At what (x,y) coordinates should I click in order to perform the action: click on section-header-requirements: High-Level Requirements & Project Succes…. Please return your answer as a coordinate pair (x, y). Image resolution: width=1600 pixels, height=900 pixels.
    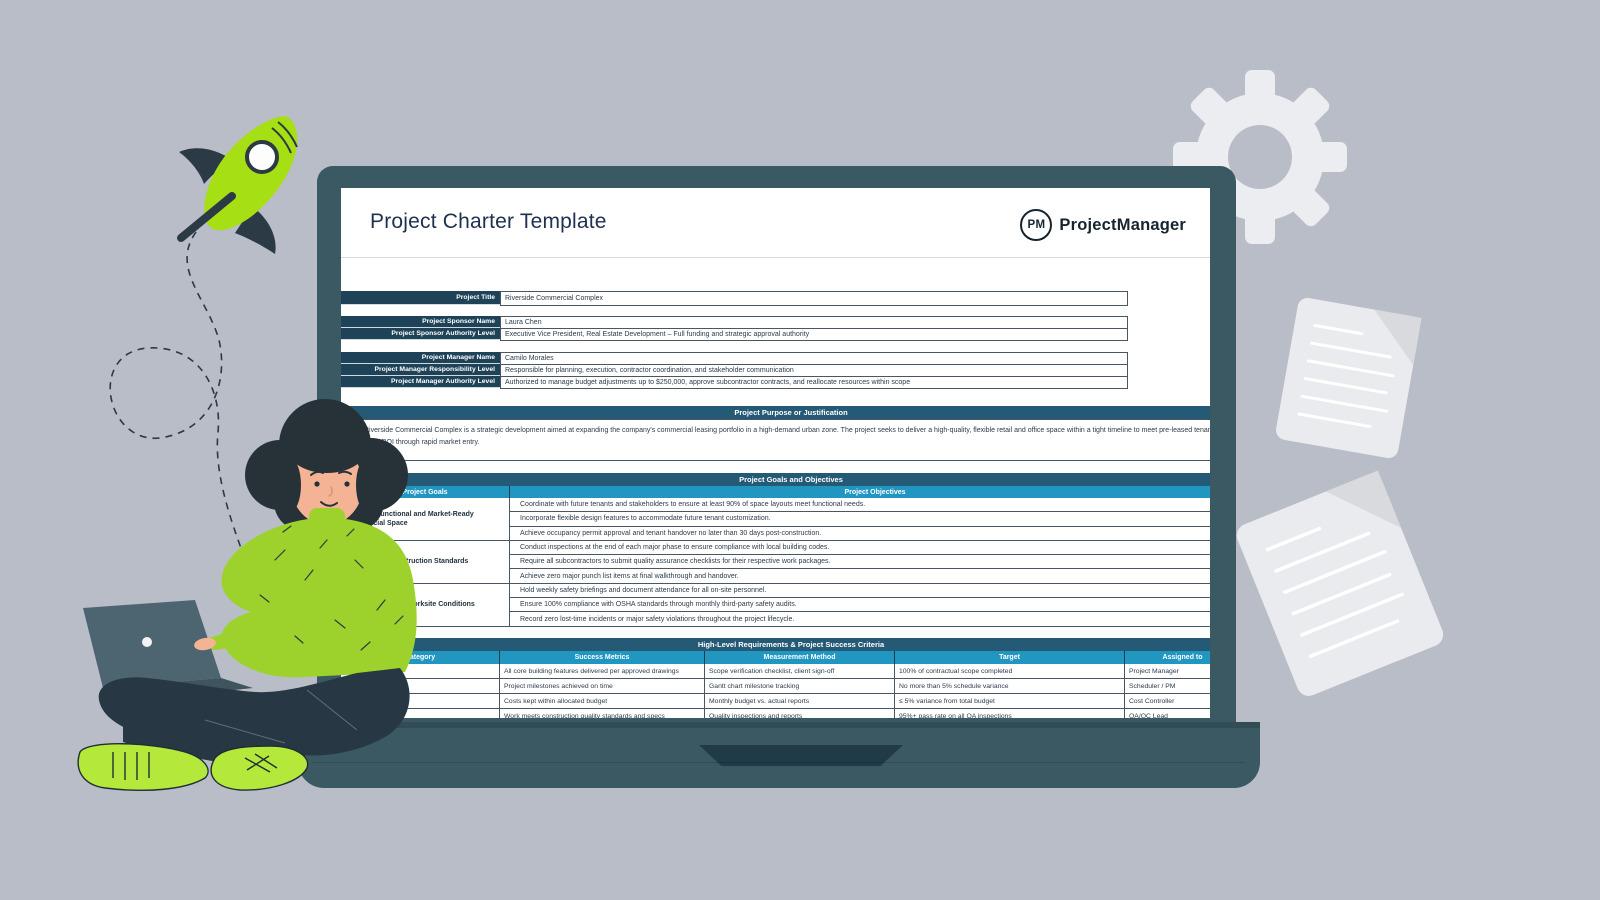
    Looking at the image, I should click on (775, 644).